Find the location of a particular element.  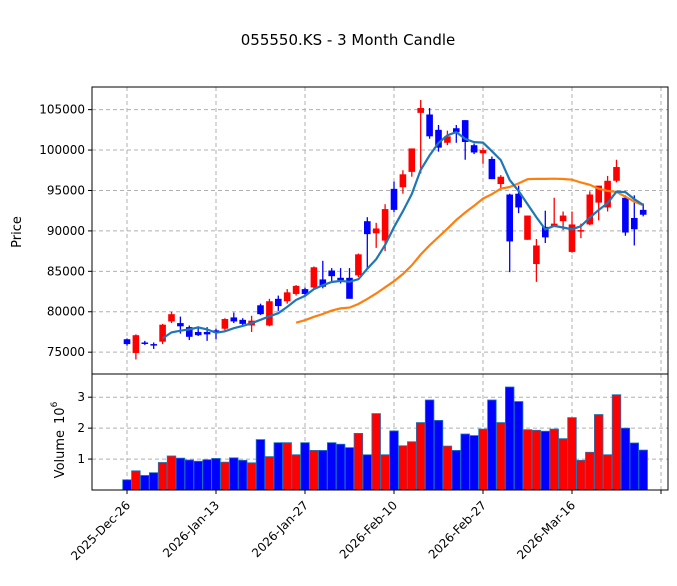

volume-axis: 1 2 3 is located at coordinates (84, 428).